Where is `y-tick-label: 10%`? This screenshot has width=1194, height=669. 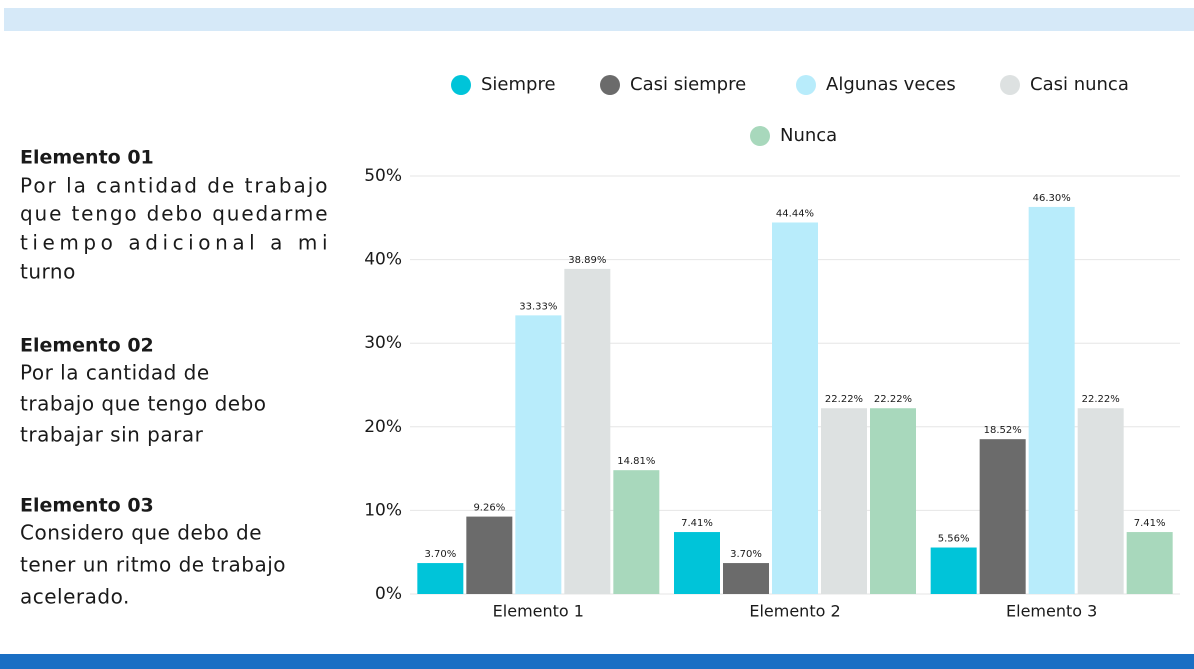 y-tick-label: 10% is located at coordinates (383, 510).